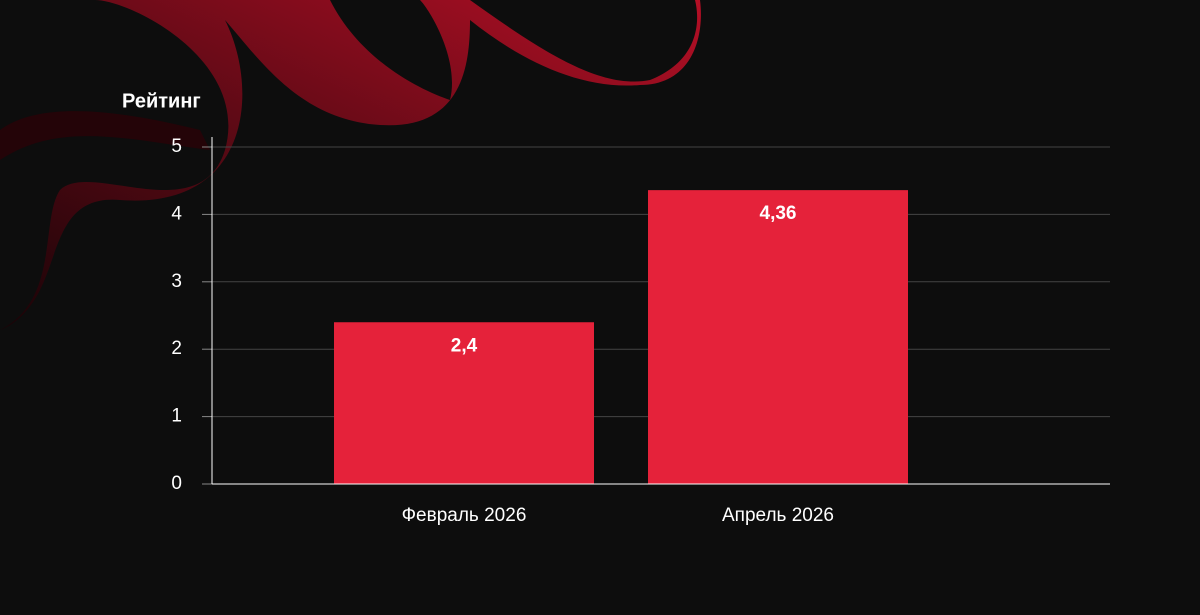 This screenshot has width=1200, height=615. Describe the element at coordinates (778, 515) in the screenshot. I see `x-tick-label: Апрель 2026` at that location.